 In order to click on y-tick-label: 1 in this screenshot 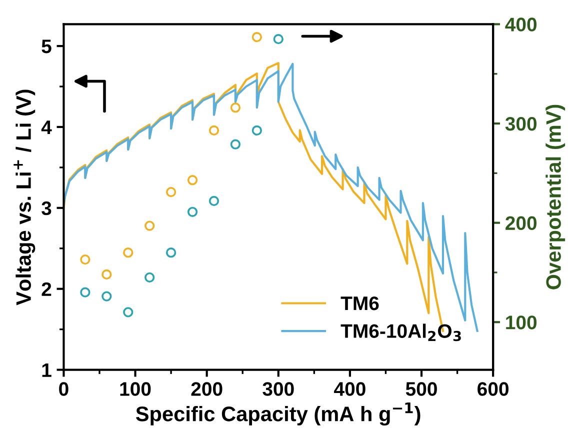, I will do `click(47, 370)`.